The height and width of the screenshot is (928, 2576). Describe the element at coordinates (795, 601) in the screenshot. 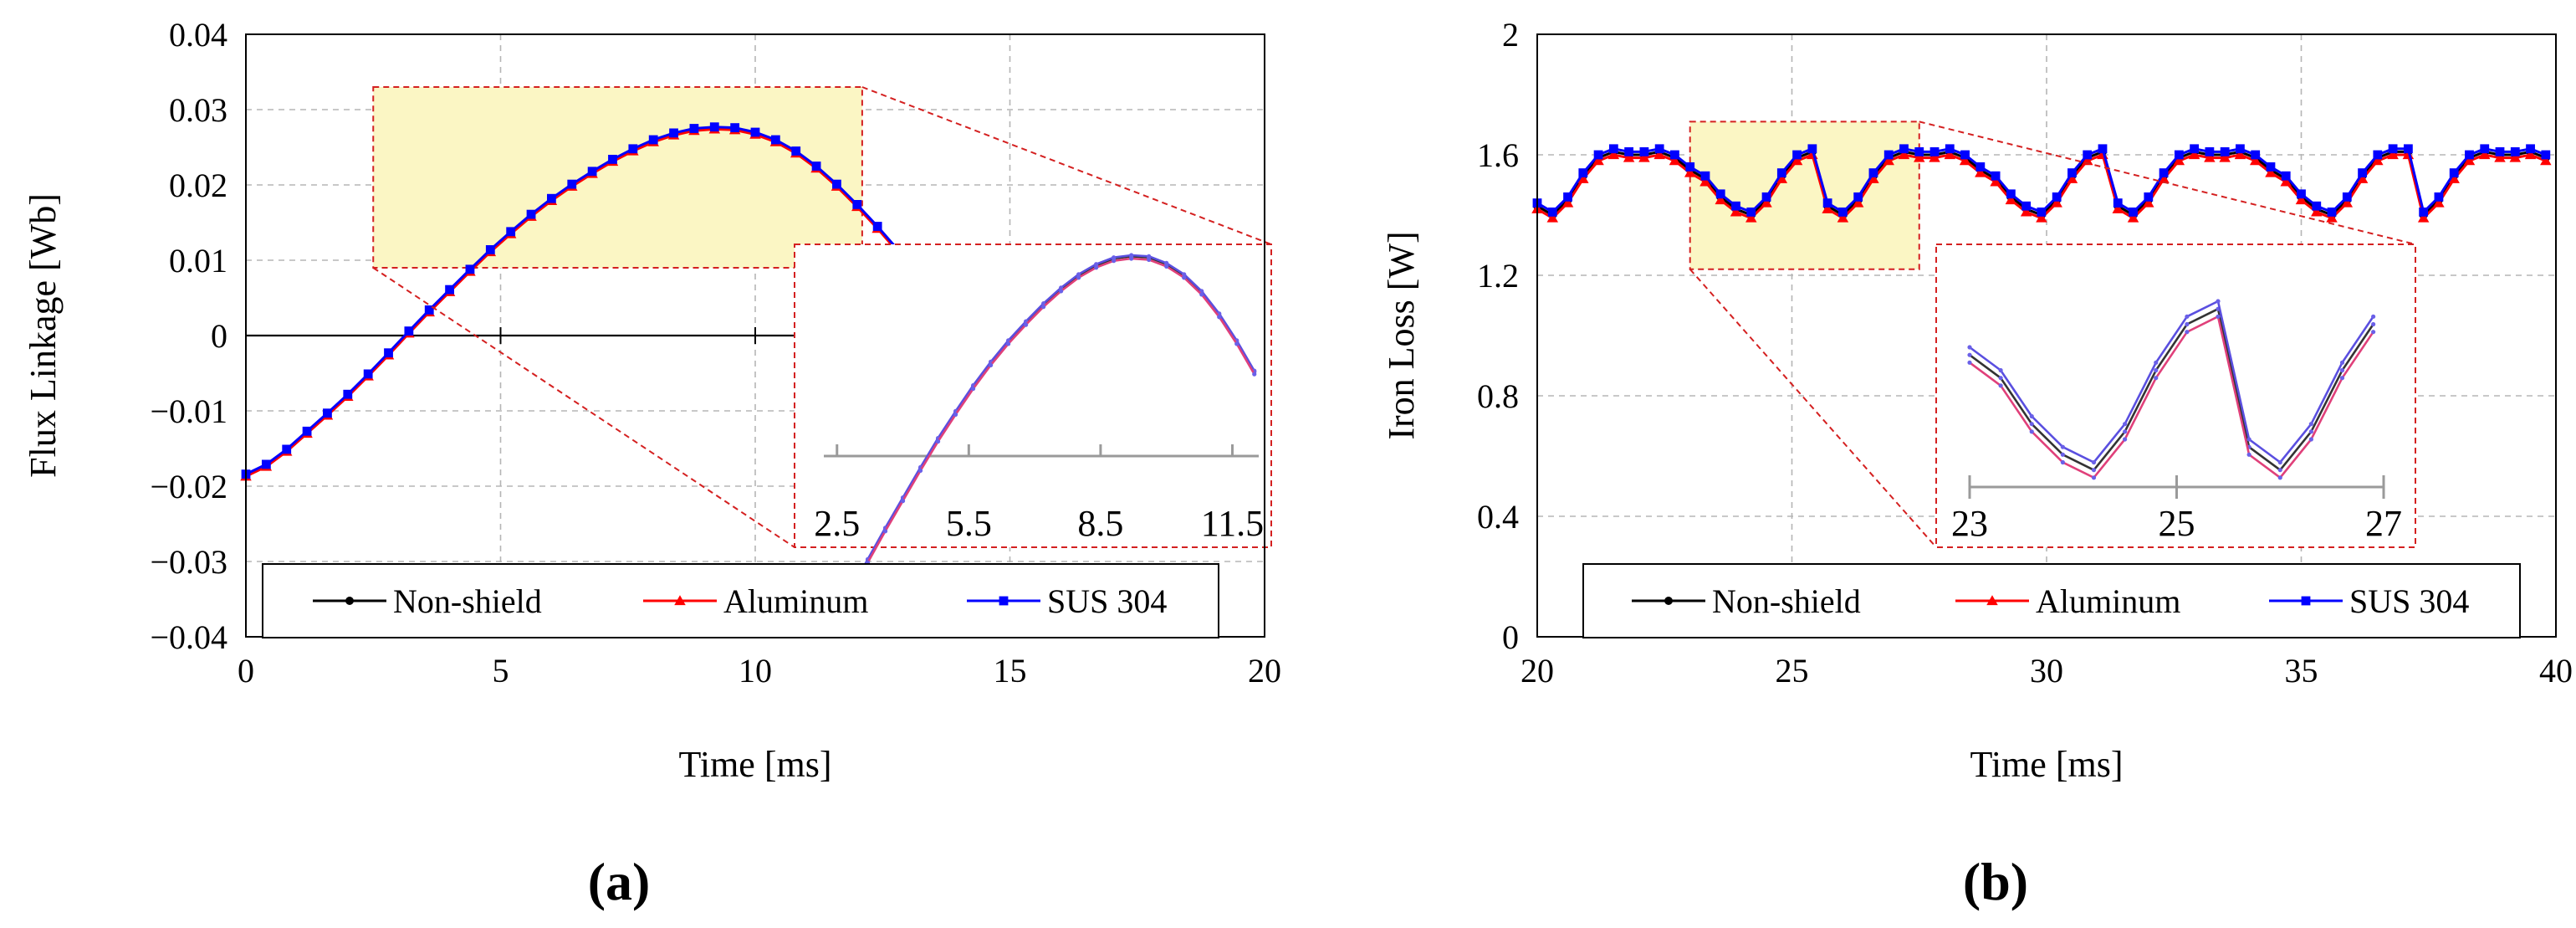

I see `a-legend-label: Aluminum` at that location.